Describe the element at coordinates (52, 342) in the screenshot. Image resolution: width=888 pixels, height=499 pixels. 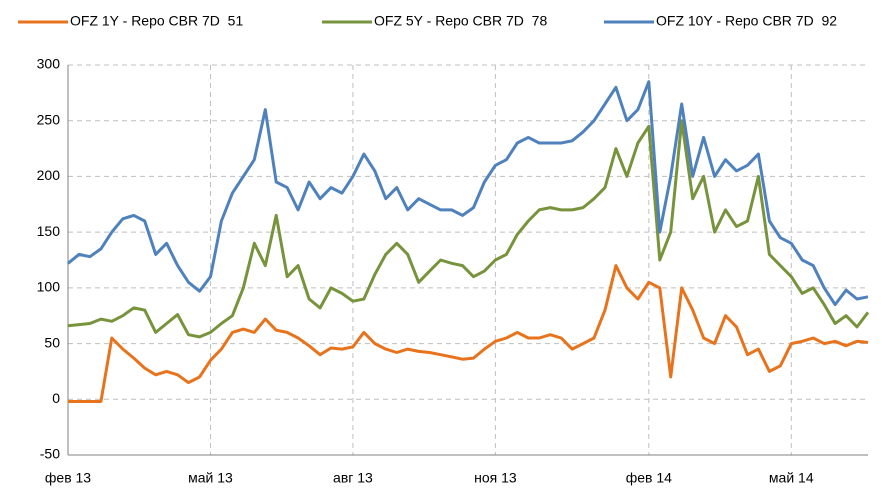
I see `y-tick-label: 50` at that location.